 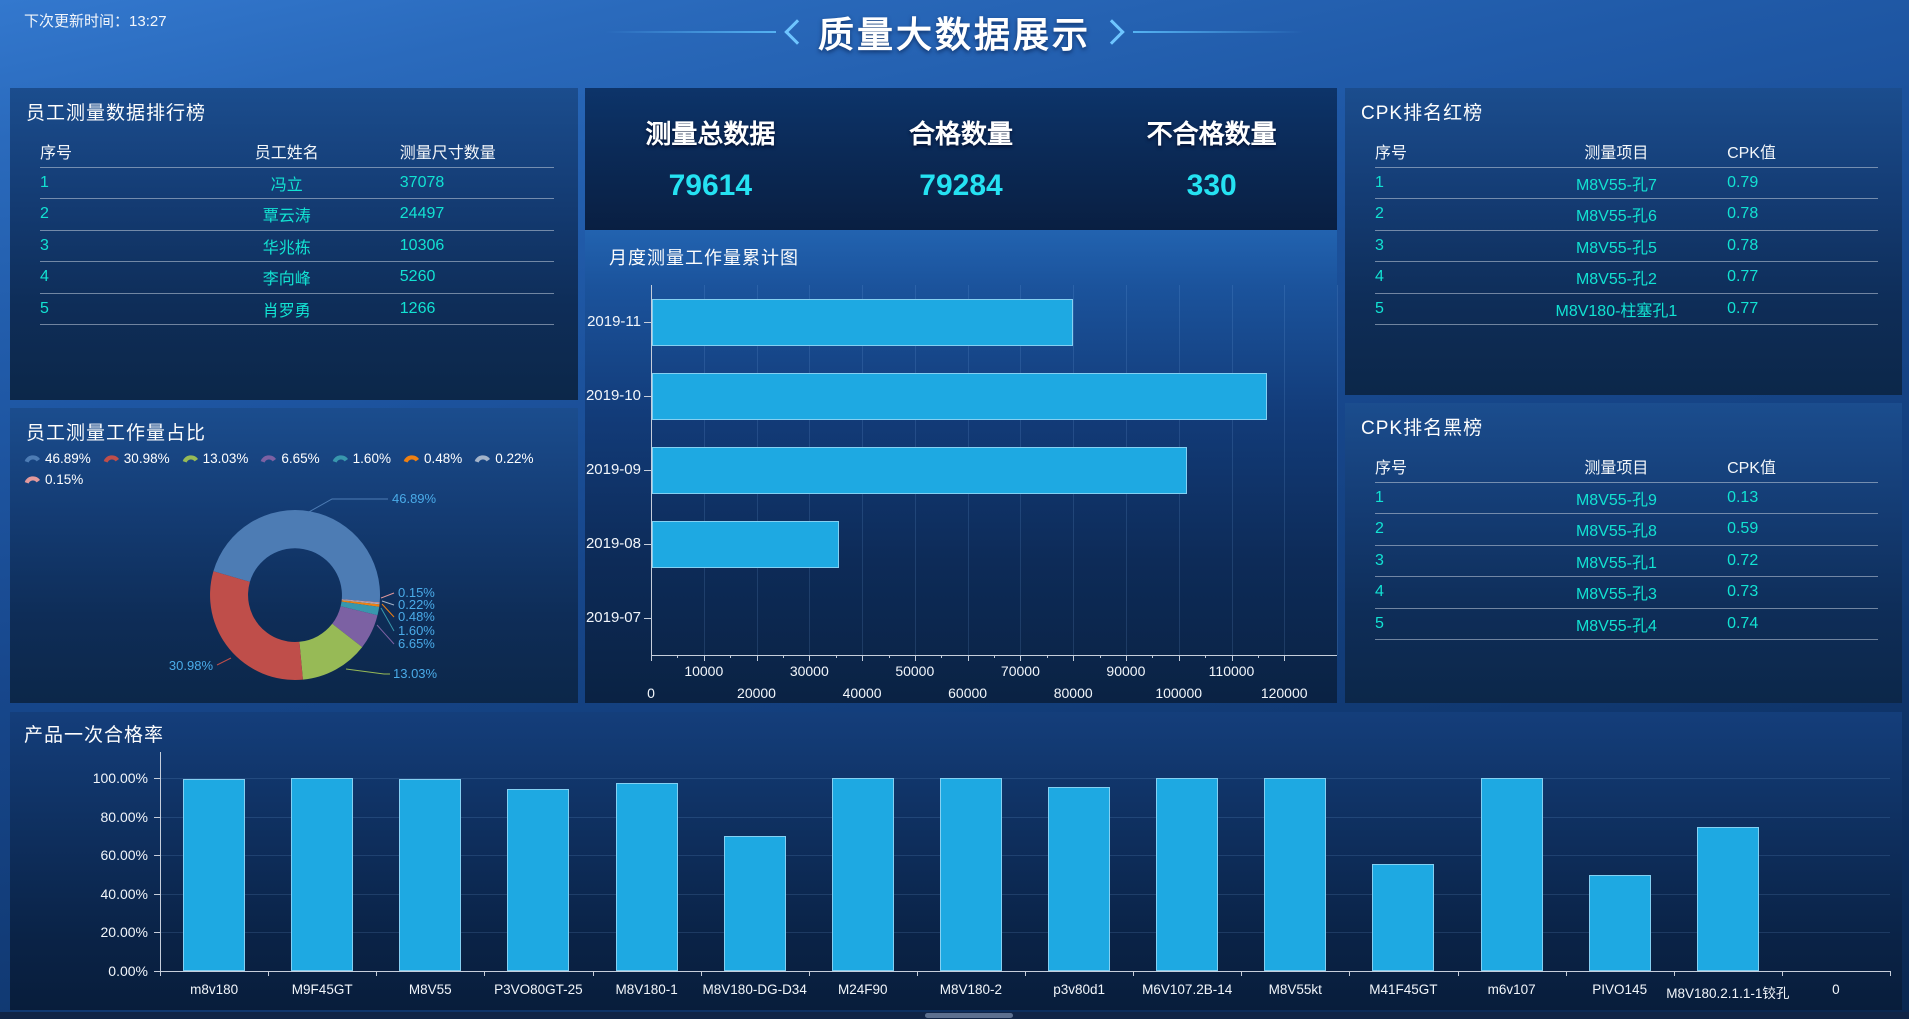 What do you see at coordinates (1616, 311) in the screenshot?
I see `table-cell: M8V180-柱塞孔1` at bounding box center [1616, 311].